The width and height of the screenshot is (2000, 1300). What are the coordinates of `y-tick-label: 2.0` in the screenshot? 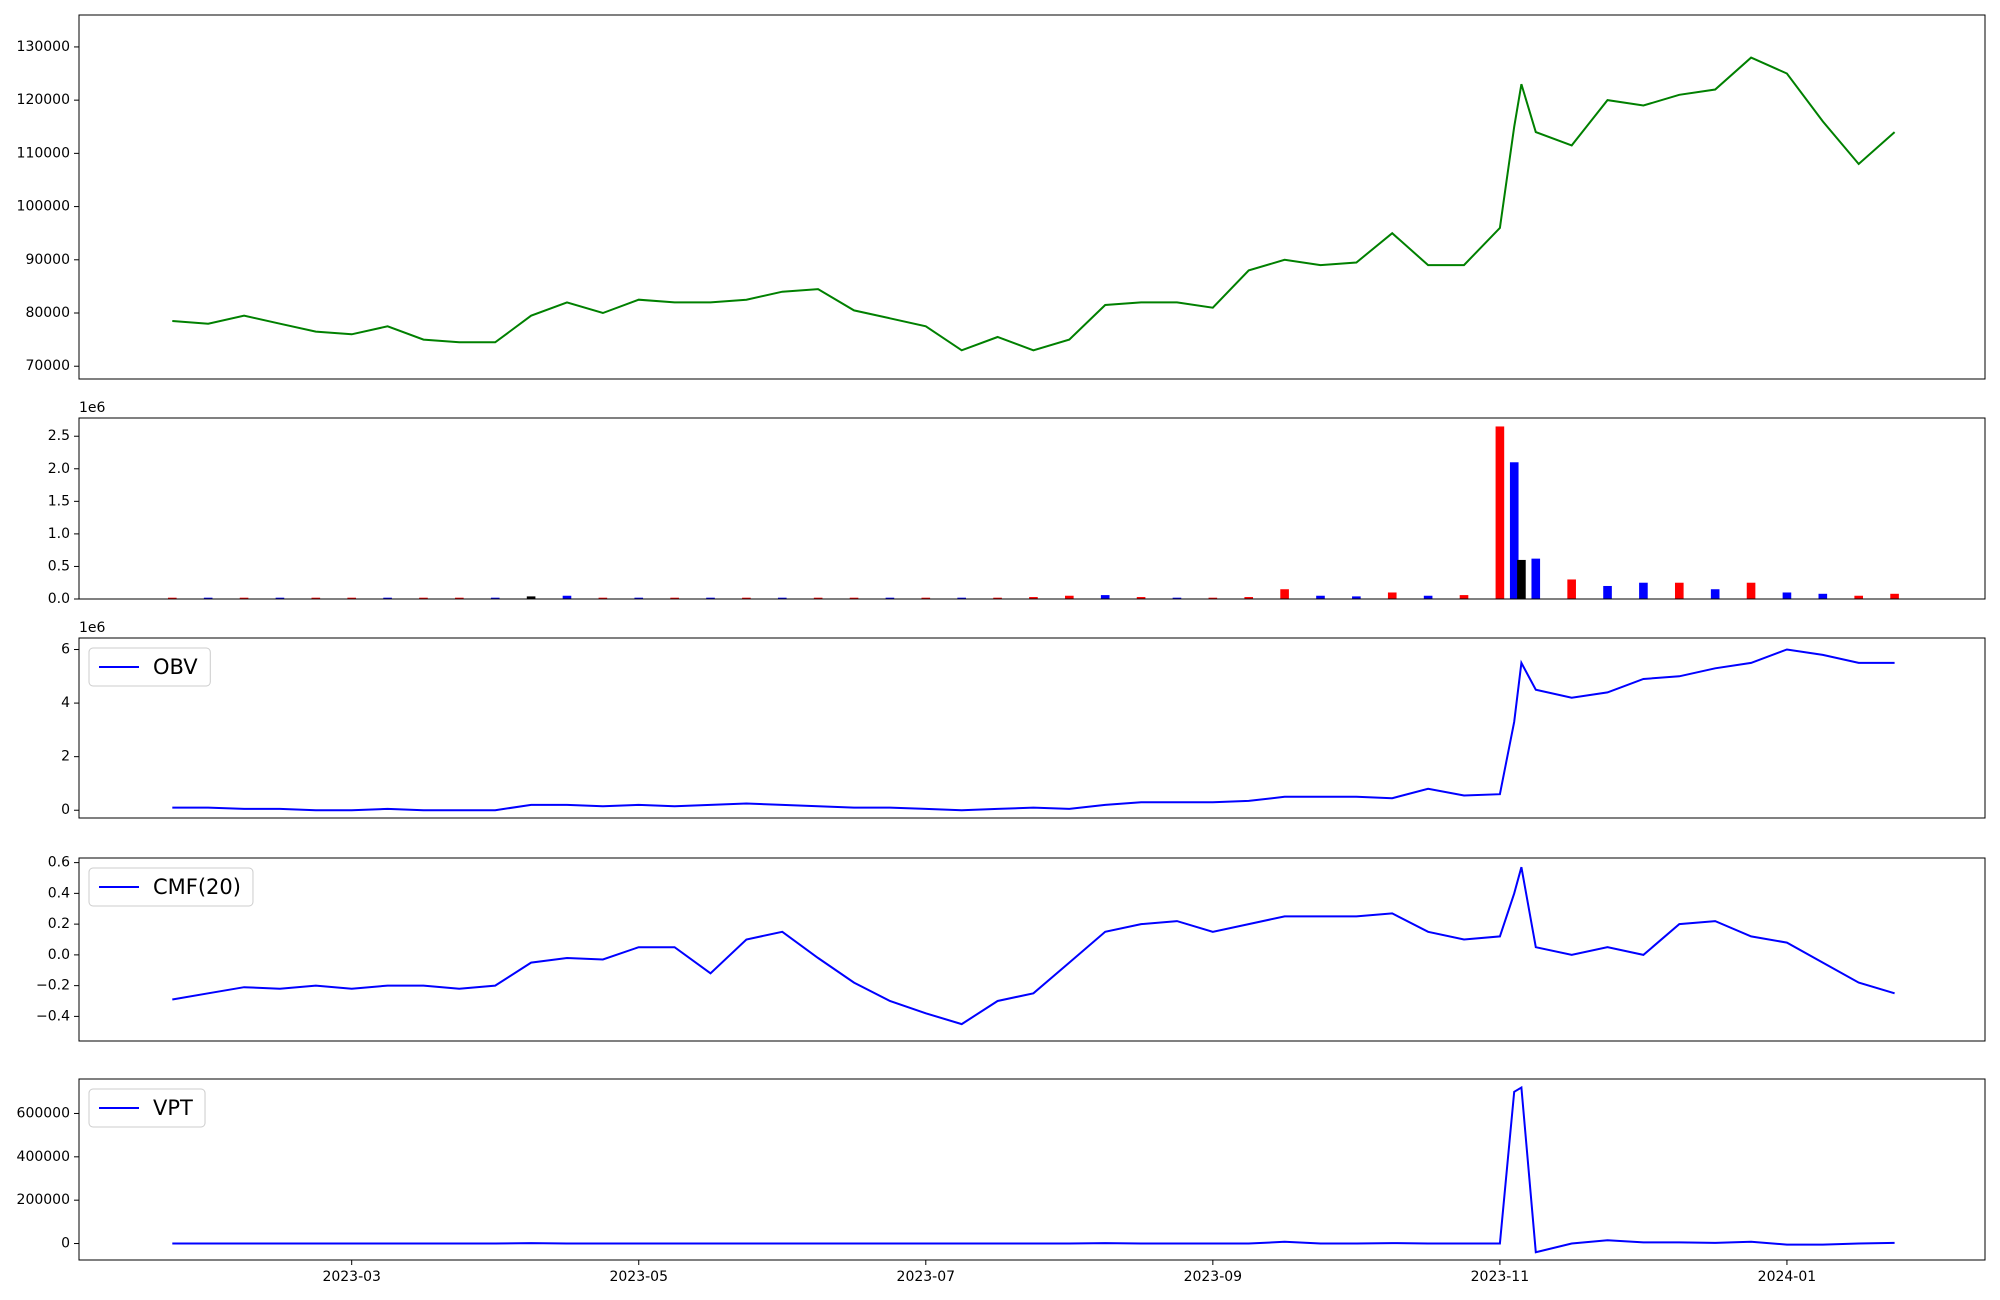 It's located at (59, 469).